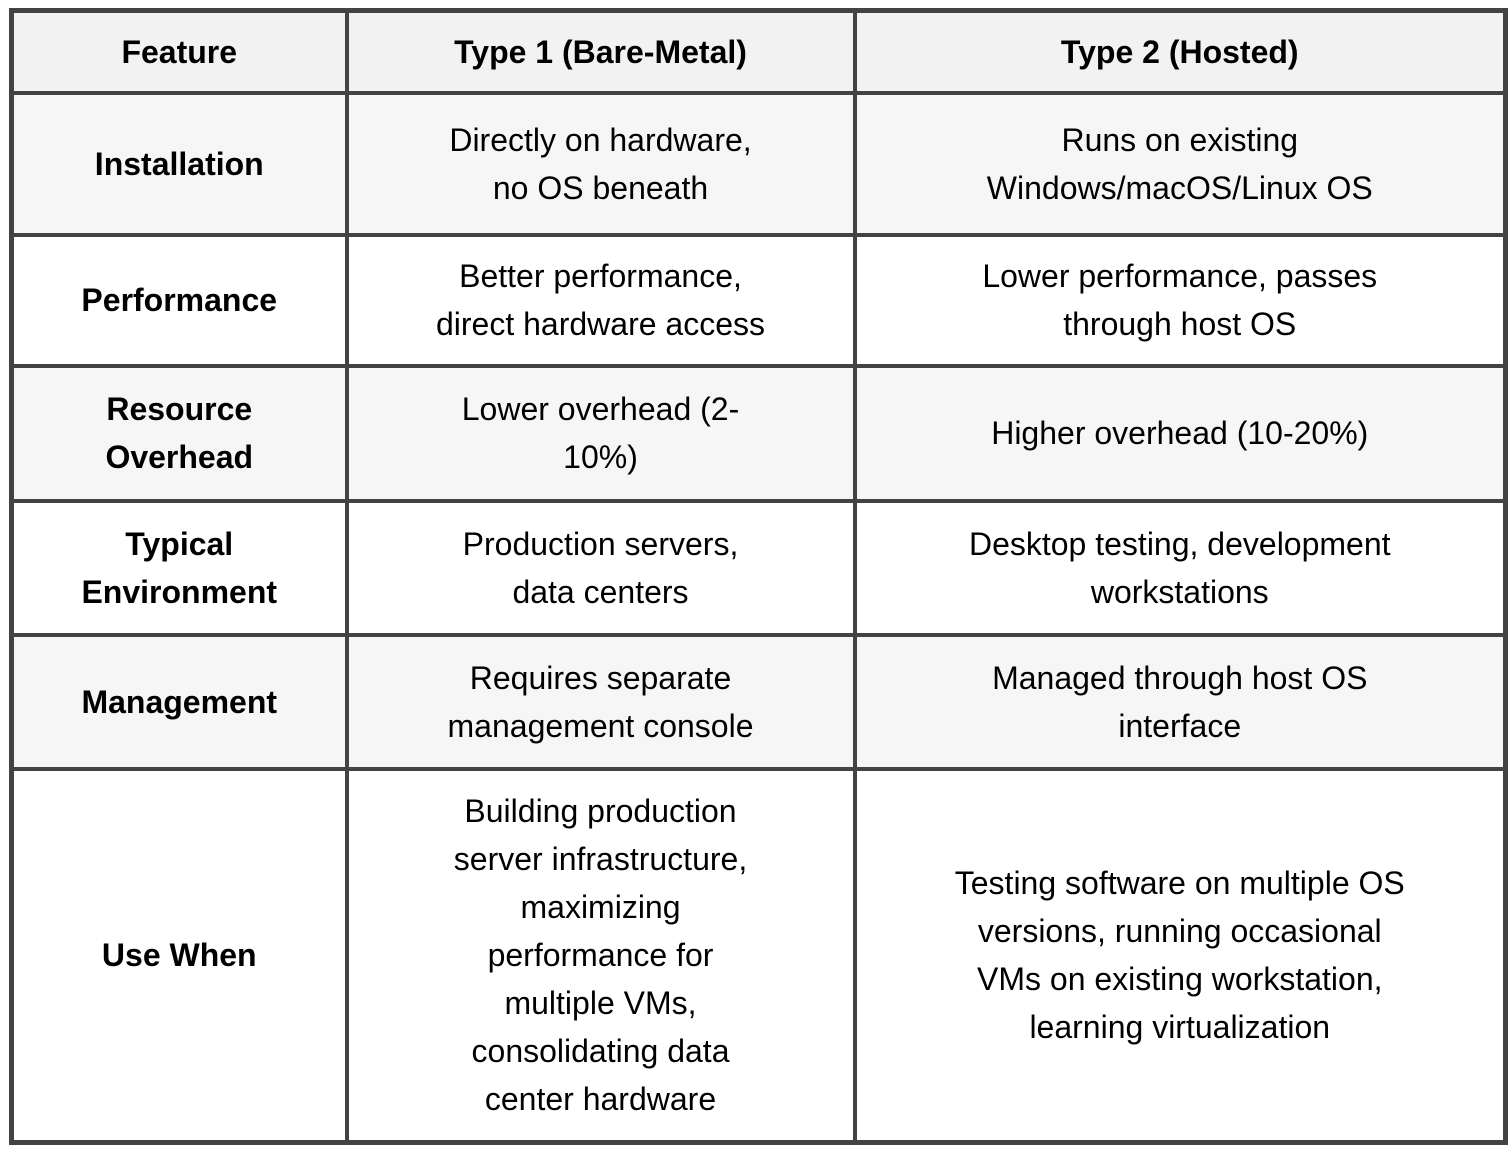  What do you see at coordinates (179, 433) in the screenshot?
I see `feature-label-resource-overhead: Resource Overhead` at bounding box center [179, 433].